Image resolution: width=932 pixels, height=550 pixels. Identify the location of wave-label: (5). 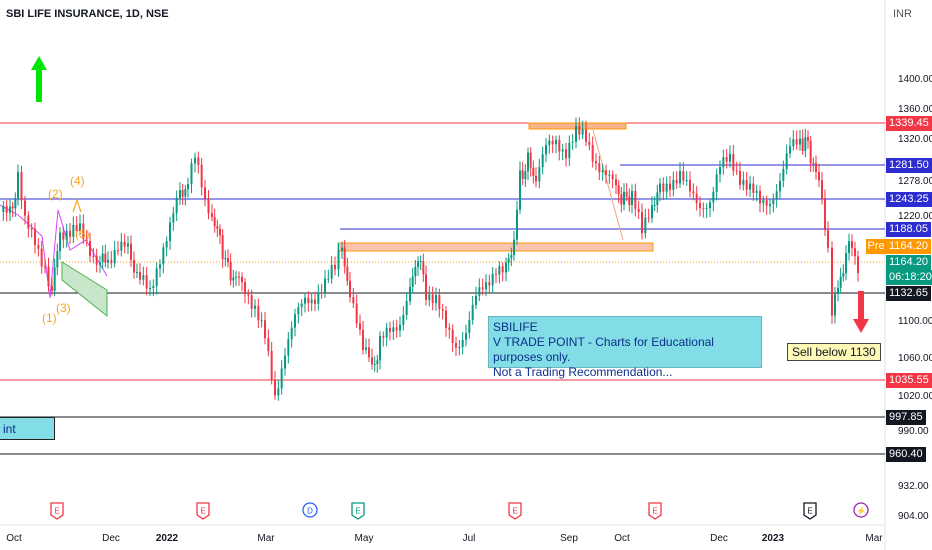
(82, 234).